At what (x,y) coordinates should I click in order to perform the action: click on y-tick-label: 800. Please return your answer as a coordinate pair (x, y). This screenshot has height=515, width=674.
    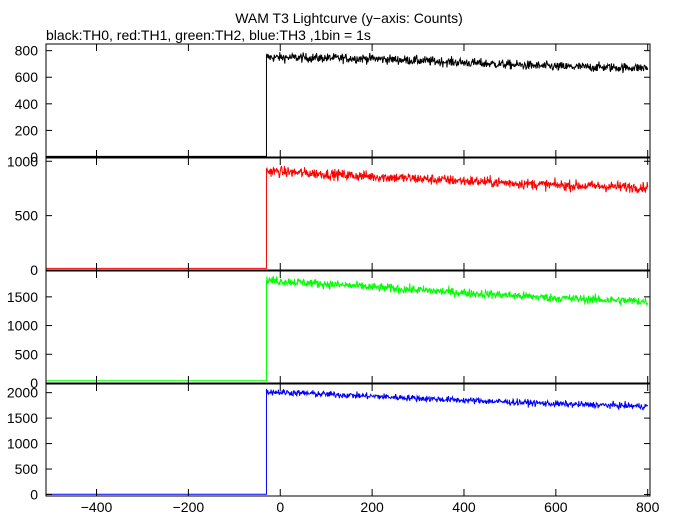
    Looking at the image, I should click on (27, 51).